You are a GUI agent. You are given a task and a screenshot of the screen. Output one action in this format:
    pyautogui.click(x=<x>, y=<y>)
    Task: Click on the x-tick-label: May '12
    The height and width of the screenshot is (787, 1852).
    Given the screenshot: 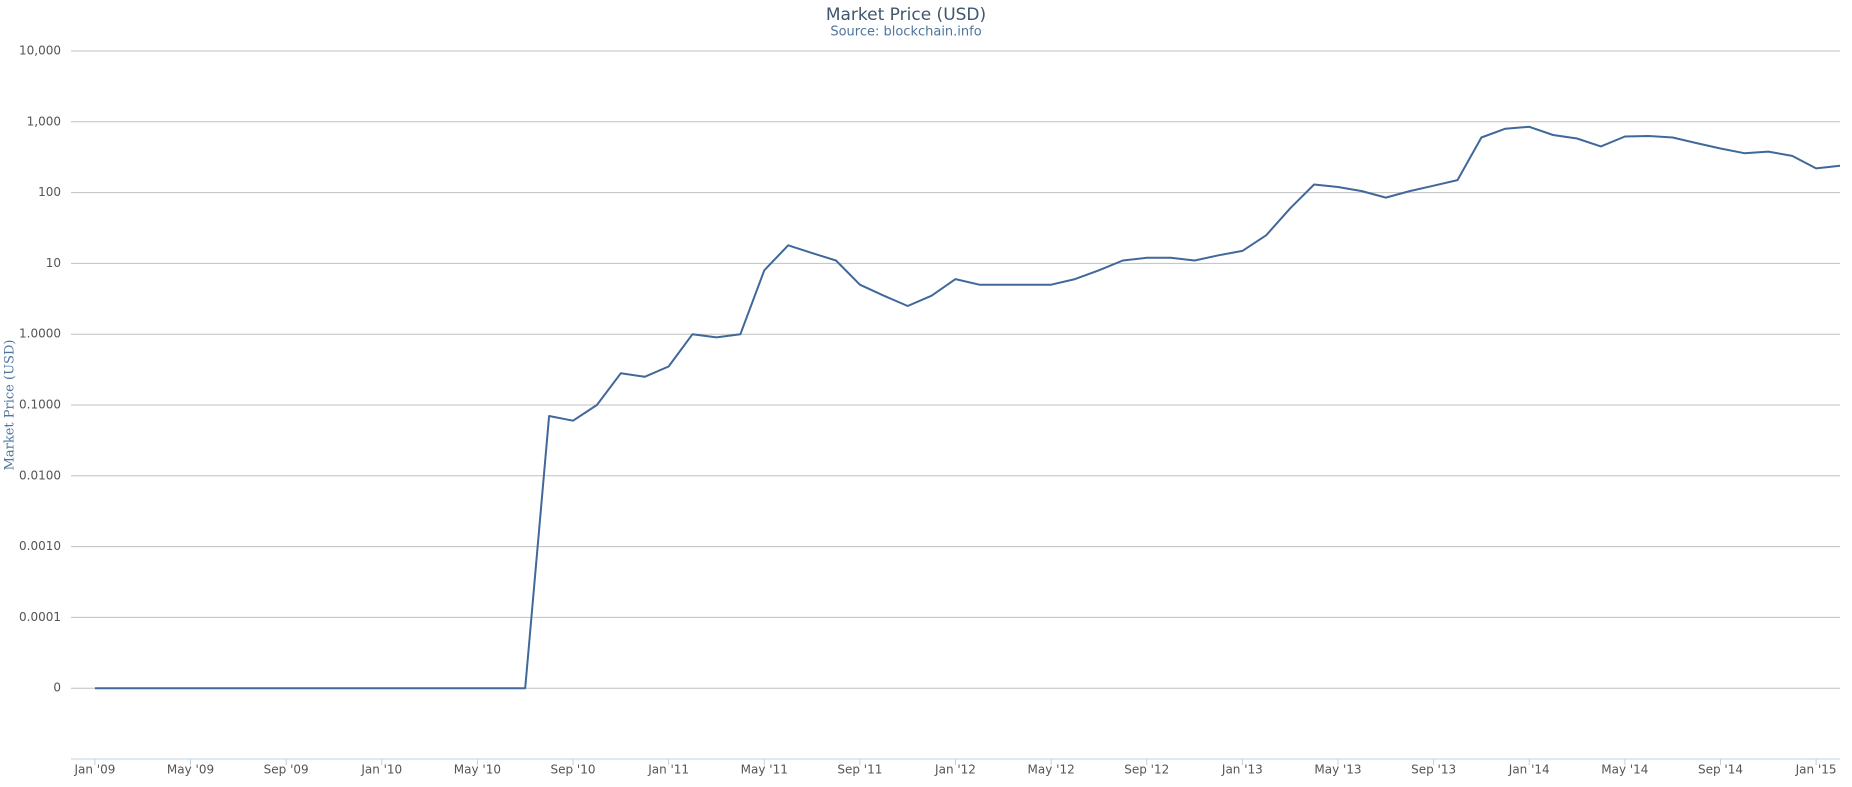 What is the action you would take?
    pyautogui.click(x=1051, y=770)
    